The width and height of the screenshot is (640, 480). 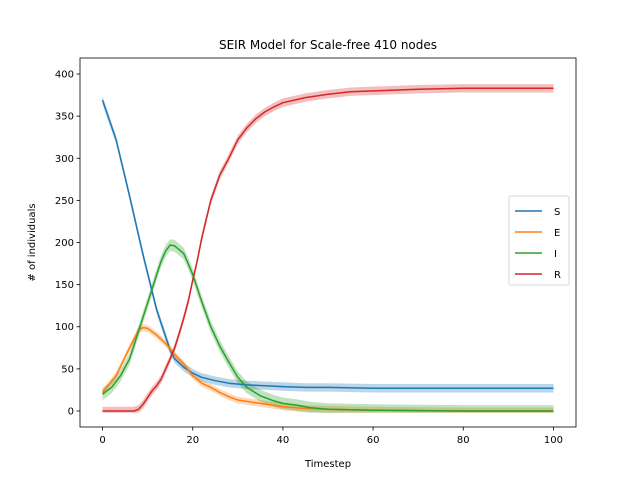 I want to click on legend-label-i: I, so click(x=555, y=254).